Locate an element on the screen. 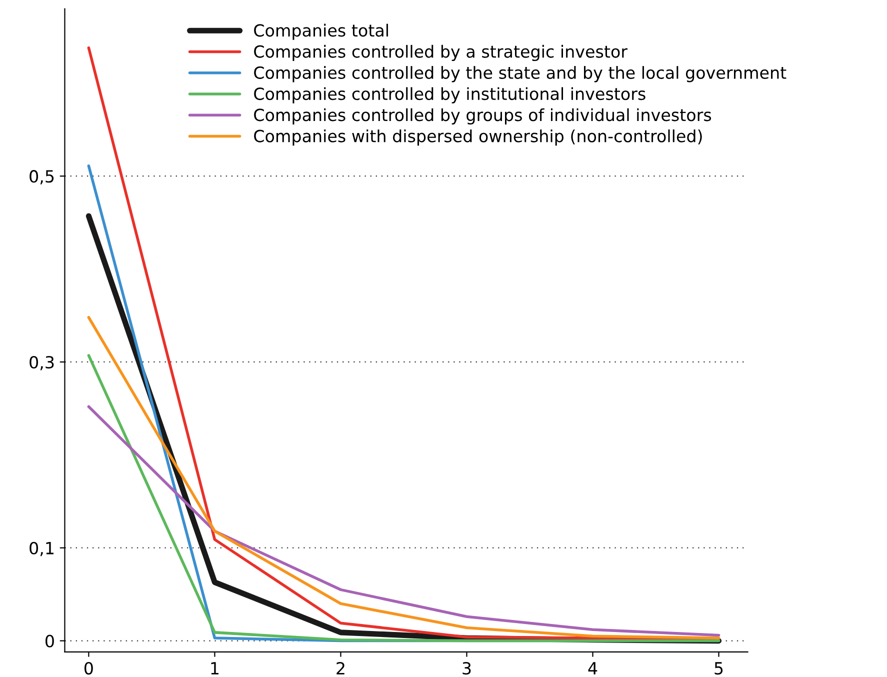 This screenshot has height=677, width=887. legend-label: Companies controlled by institutional investors is located at coordinates (450, 95).